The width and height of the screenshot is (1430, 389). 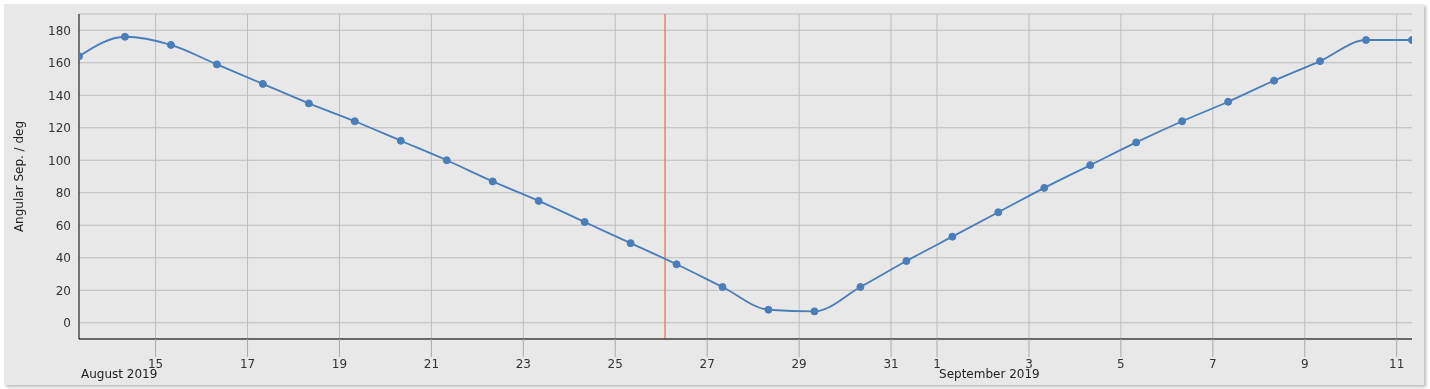 What do you see at coordinates (431, 363) in the screenshot?
I see `x-tick-label: 21` at bounding box center [431, 363].